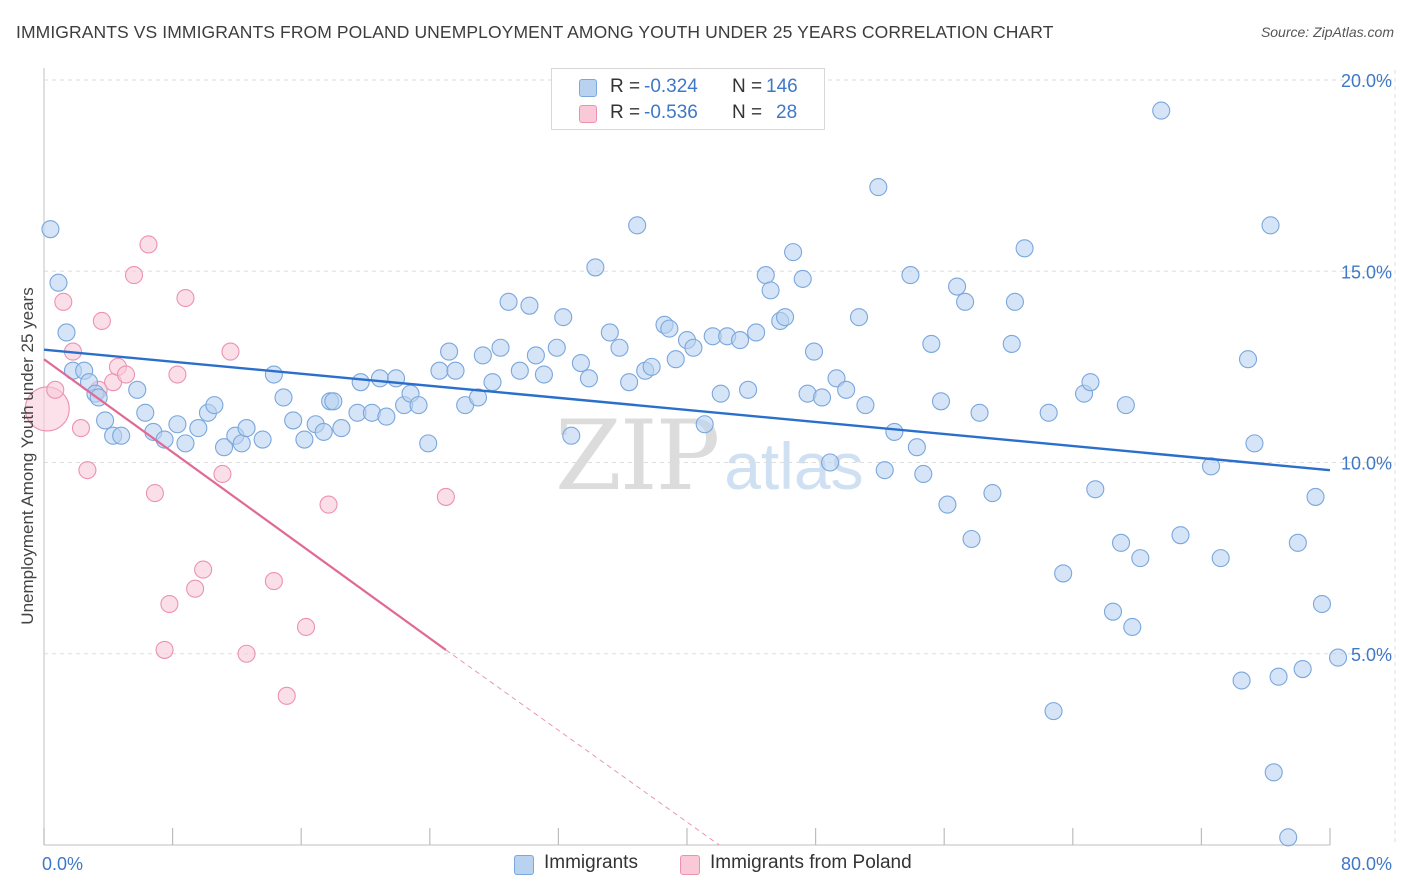 The height and width of the screenshot is (892, 1406). I want to click on source-credit: Source: ZipAtlas.com, so click(1327, 32).